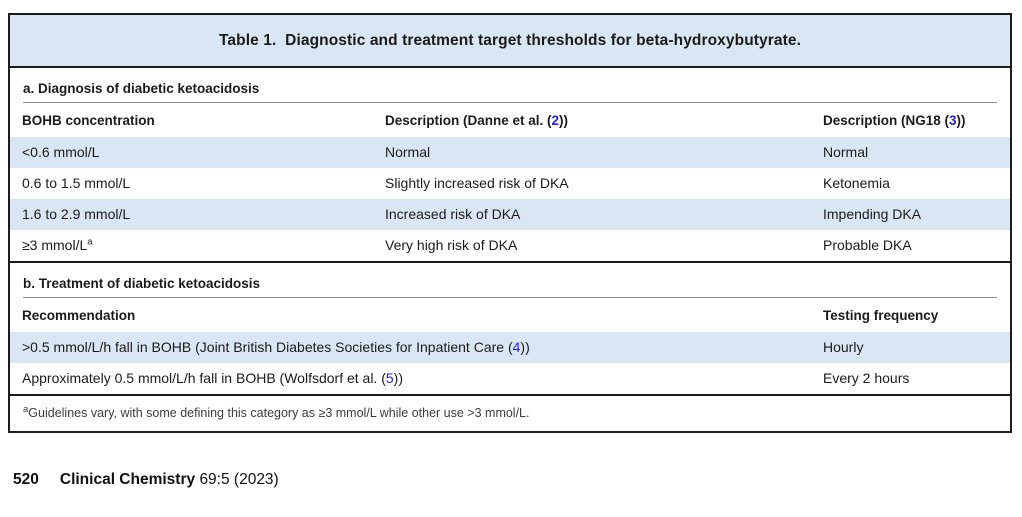 This screenshot has width=1022, height=517. What do you see at coordinates (886, 120) in the screenshot?
I see `header-text: Description (NG18 (` at bounding box center [886, 120].